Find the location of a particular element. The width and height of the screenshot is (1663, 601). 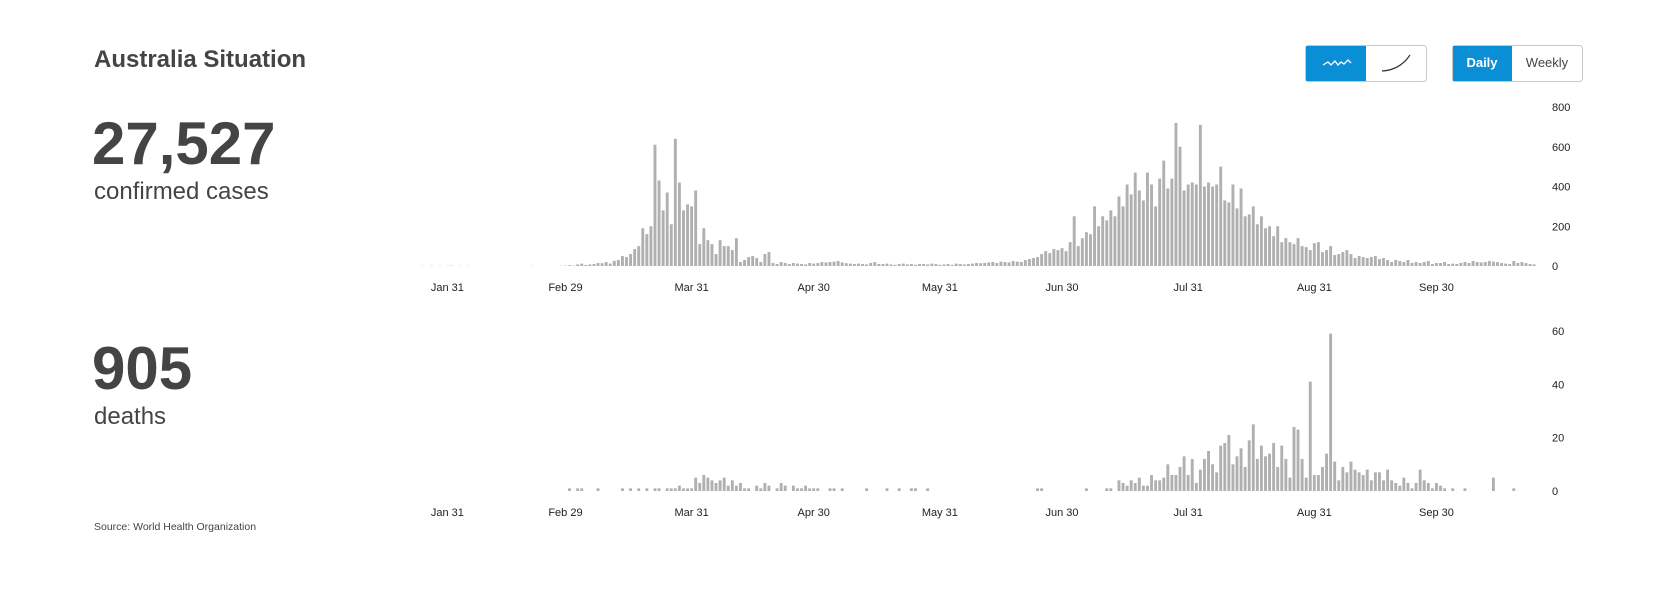

weekly-button: Weekly is located at coordinates (1547, 62).